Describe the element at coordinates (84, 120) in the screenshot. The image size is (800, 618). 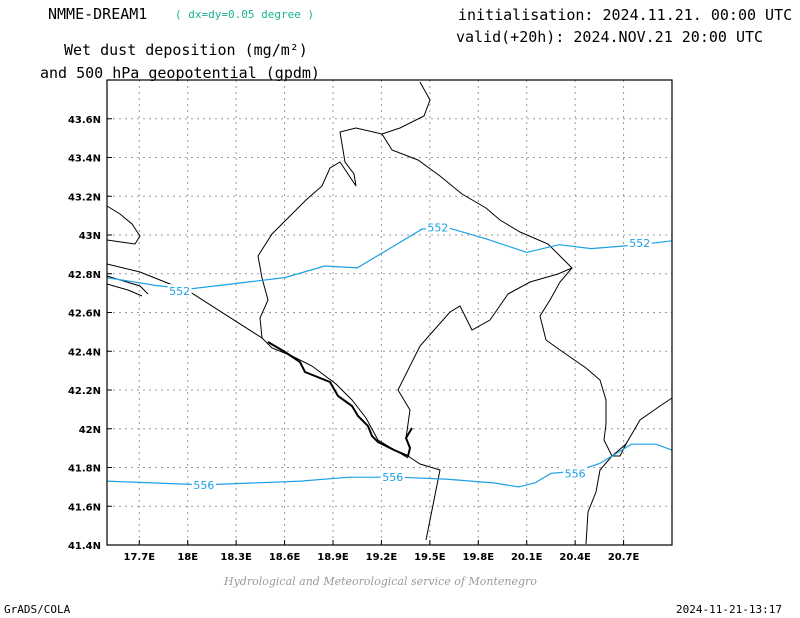
I see `y-tick-label: 43.6N` at that location.